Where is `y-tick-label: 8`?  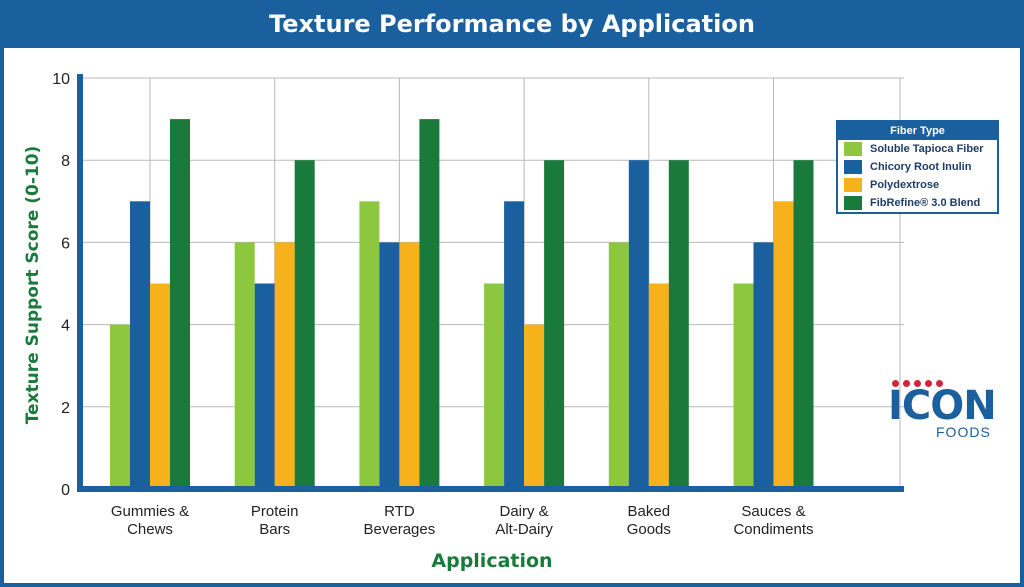 y-tick-label: 8 is located at coordinates (65, 161).